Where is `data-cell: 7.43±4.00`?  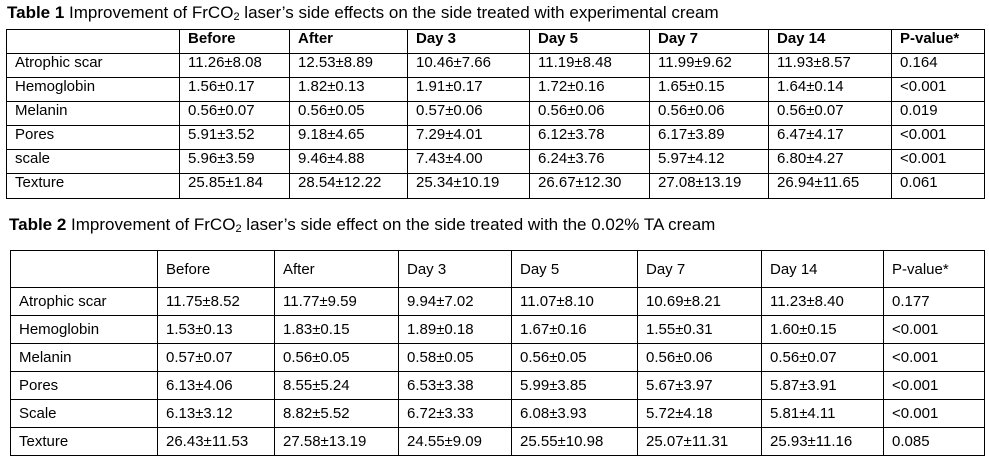
data-cell: 7.43±4.00 is located at coordinates (468, 161).